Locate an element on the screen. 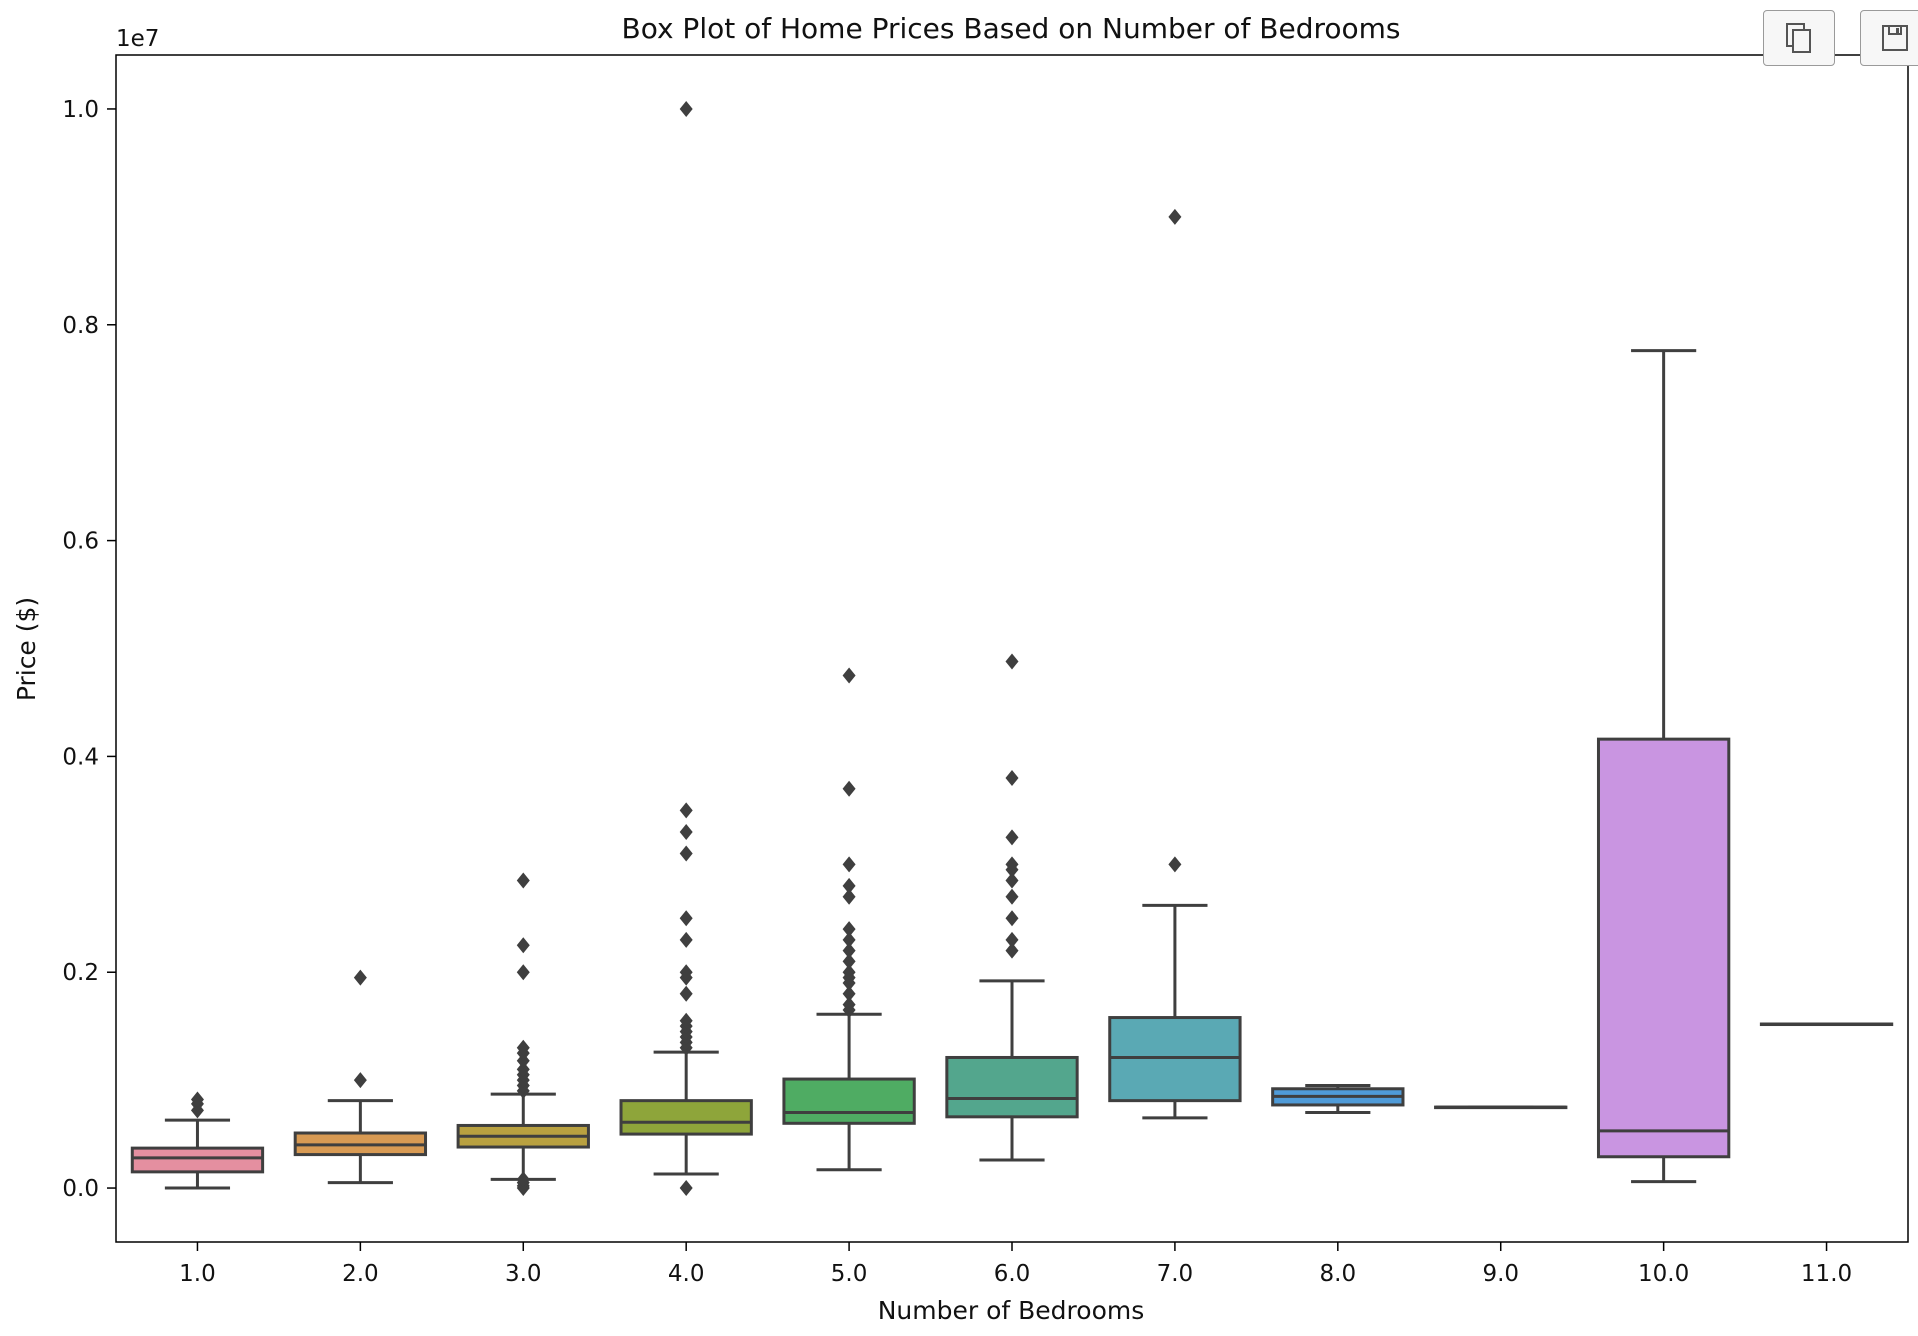 The width and height of the screenshot is (1918, 1336). y-tick-label: 0.6 is located at coordinates (80, 542).